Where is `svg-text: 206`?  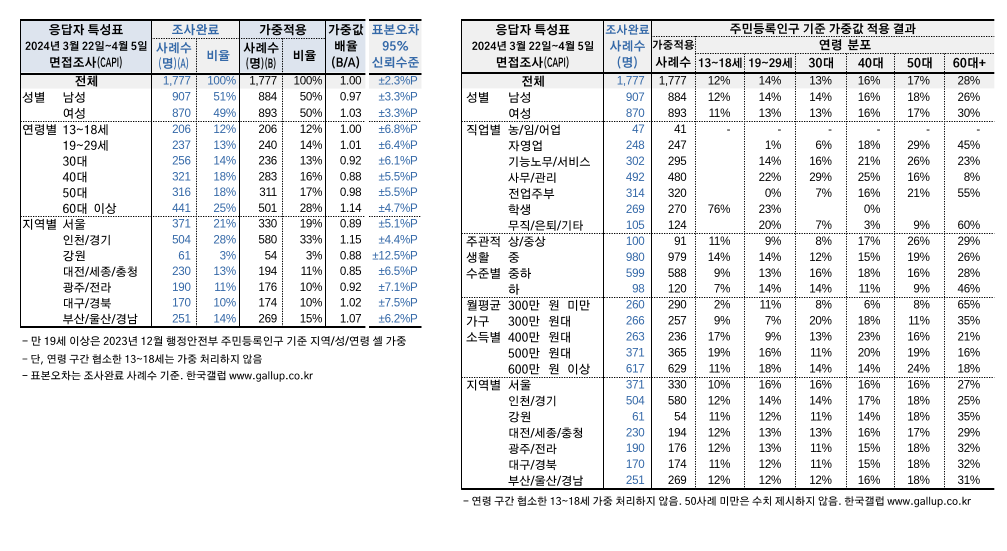
svg-text: 206 is located at coordinates (181, 129).